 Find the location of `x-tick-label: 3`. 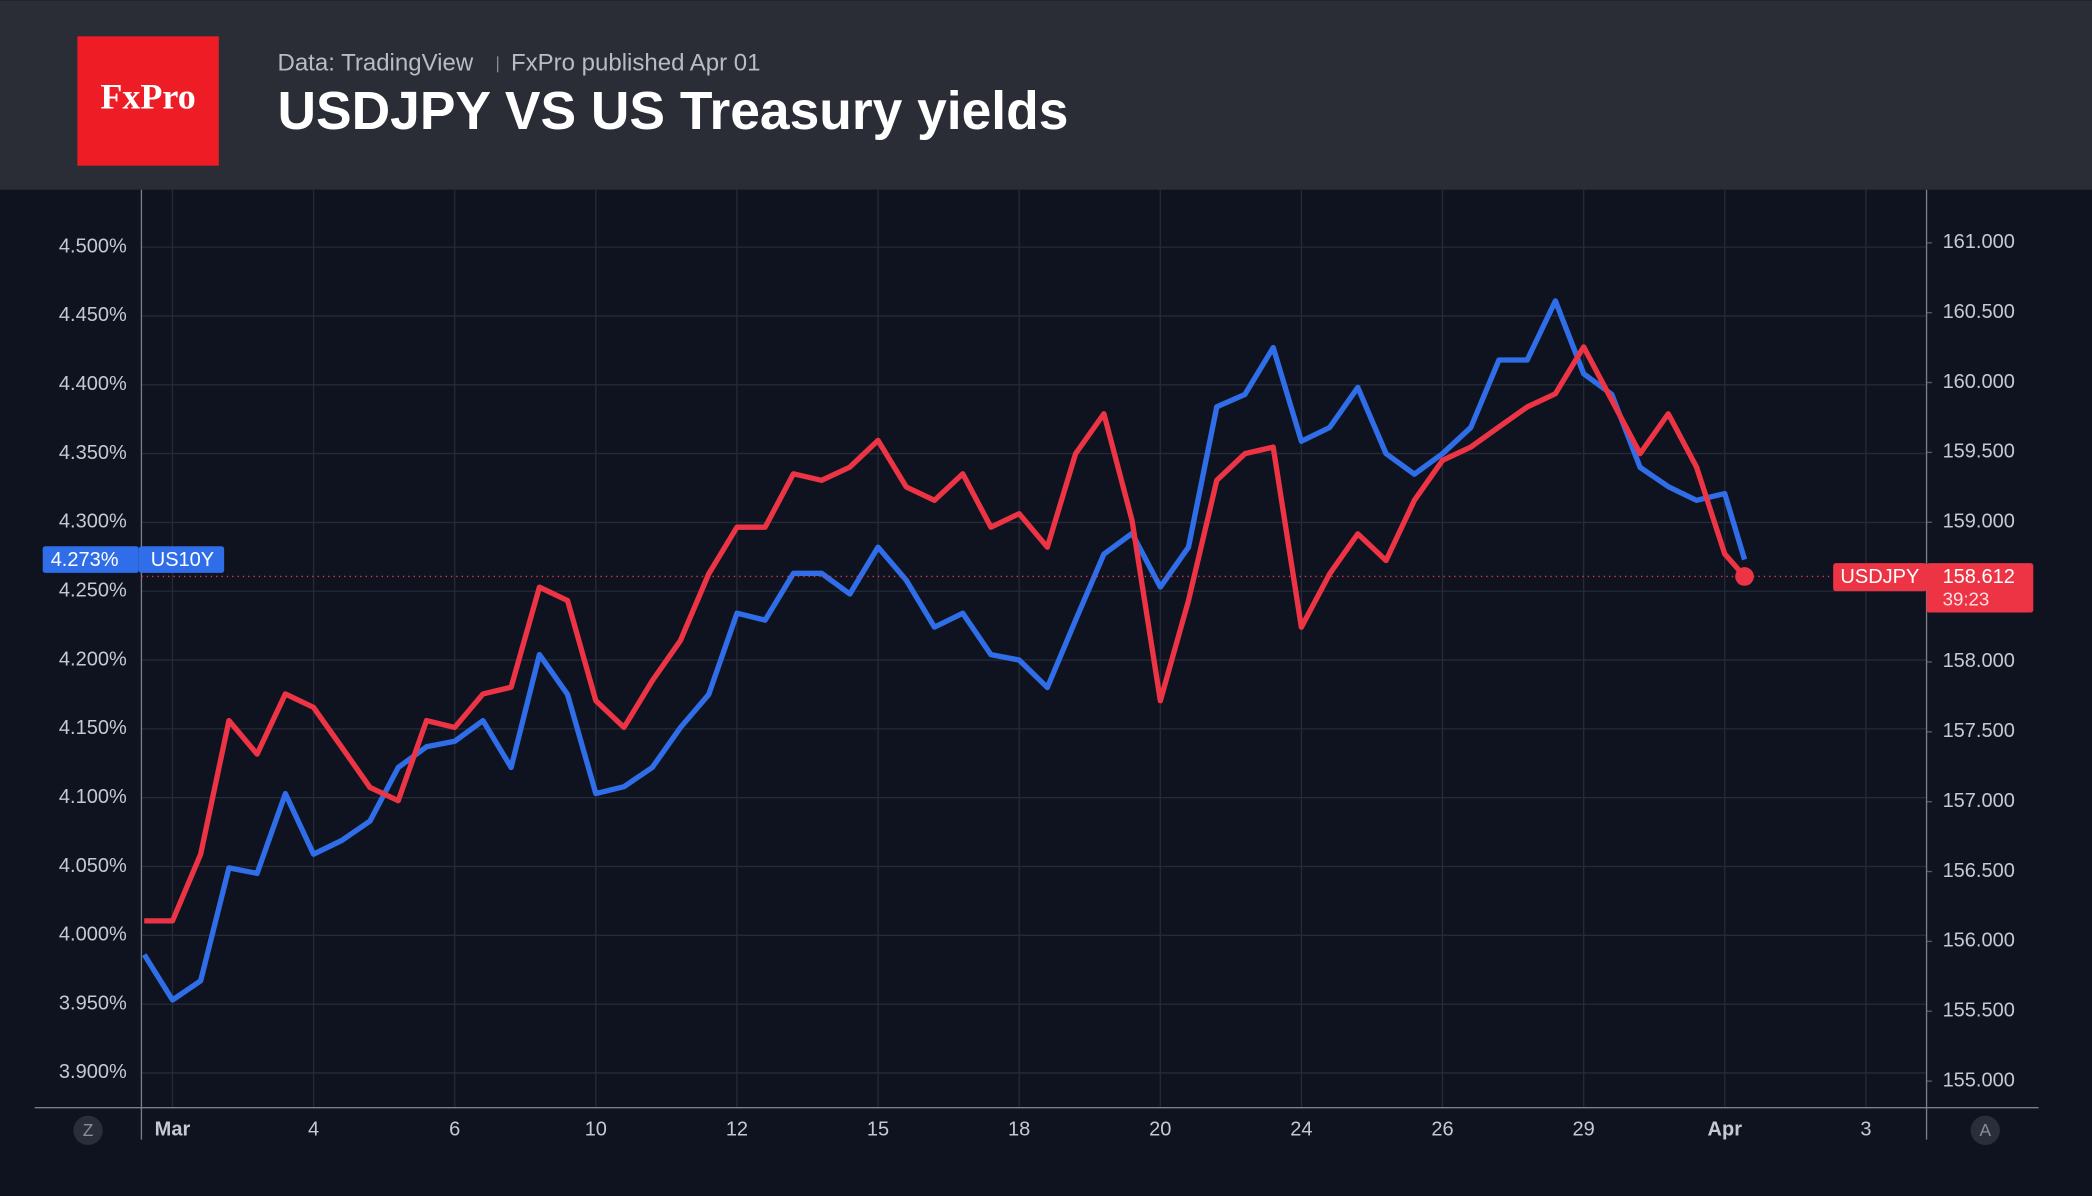

x-tick-label: 3 is located at coordinates (1865, 1130).